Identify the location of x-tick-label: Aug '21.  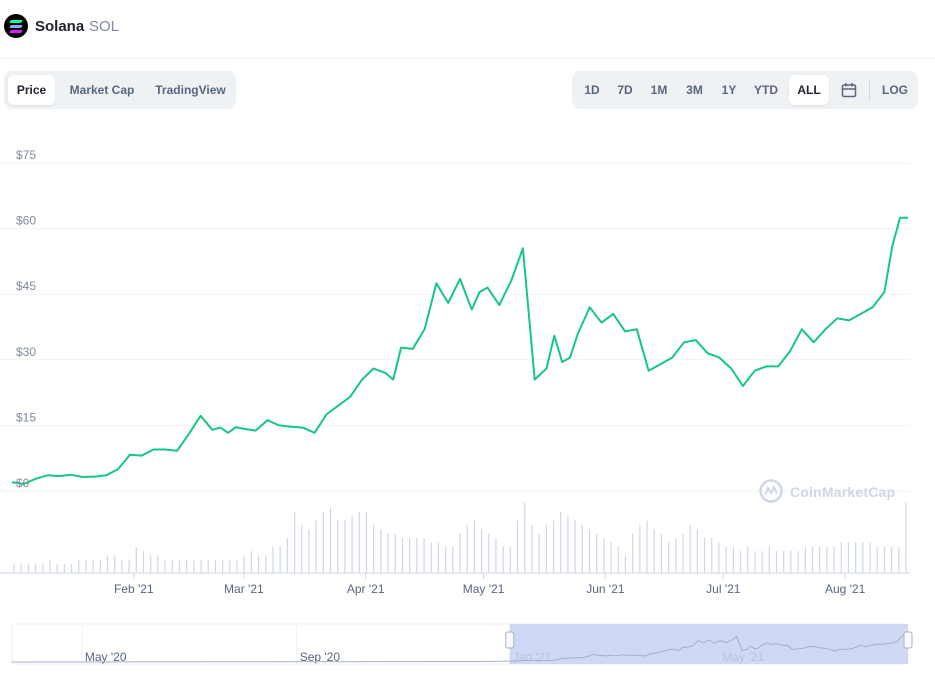
(845, 589).